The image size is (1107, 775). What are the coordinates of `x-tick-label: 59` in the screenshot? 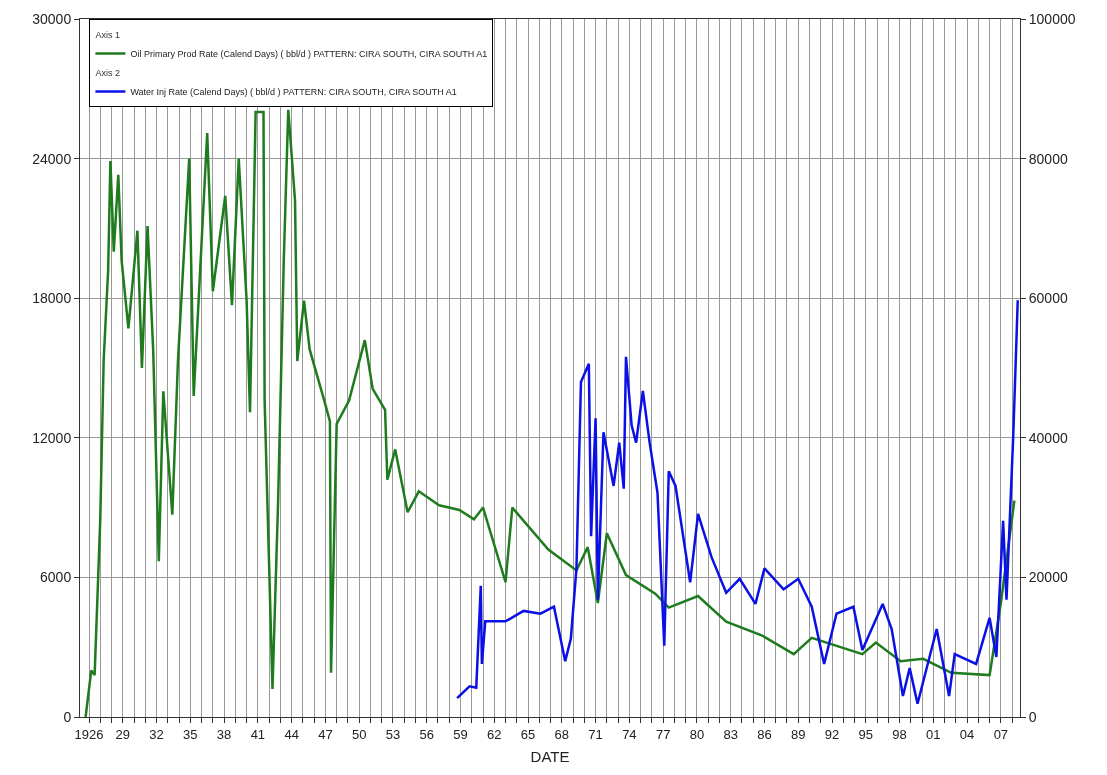 It's located at (460, 734).